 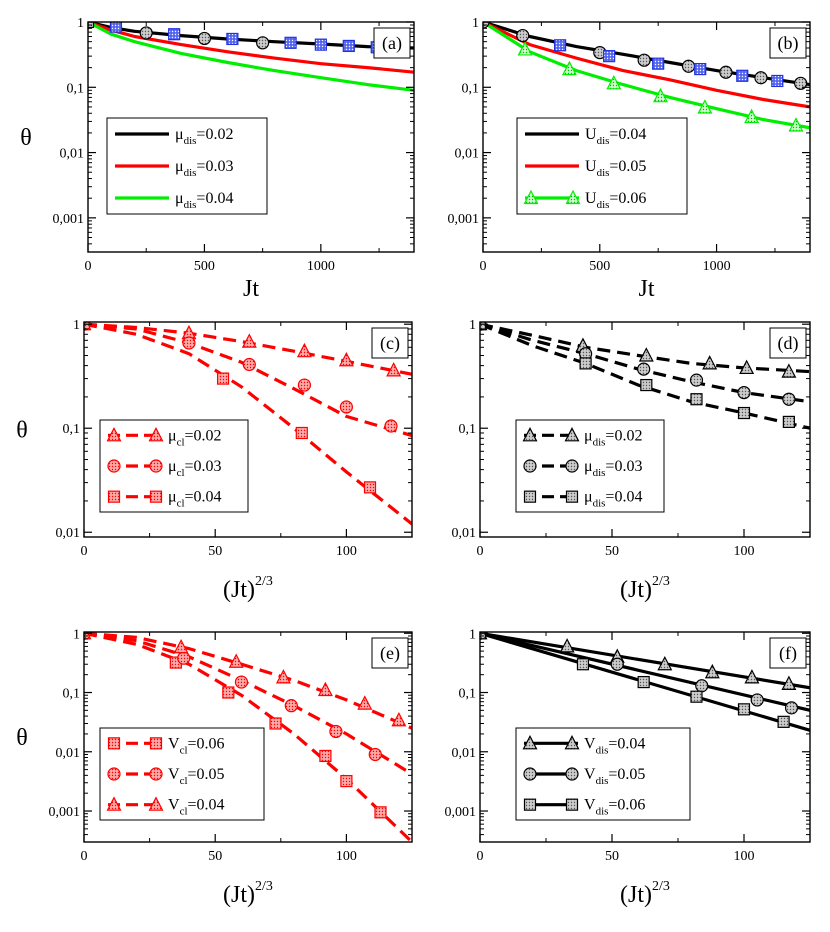 What do you see at coordinates (645, 893) in the screenshot?
I see `x-axis-label: (Jt)2/3` at bounding box center [645, 893].